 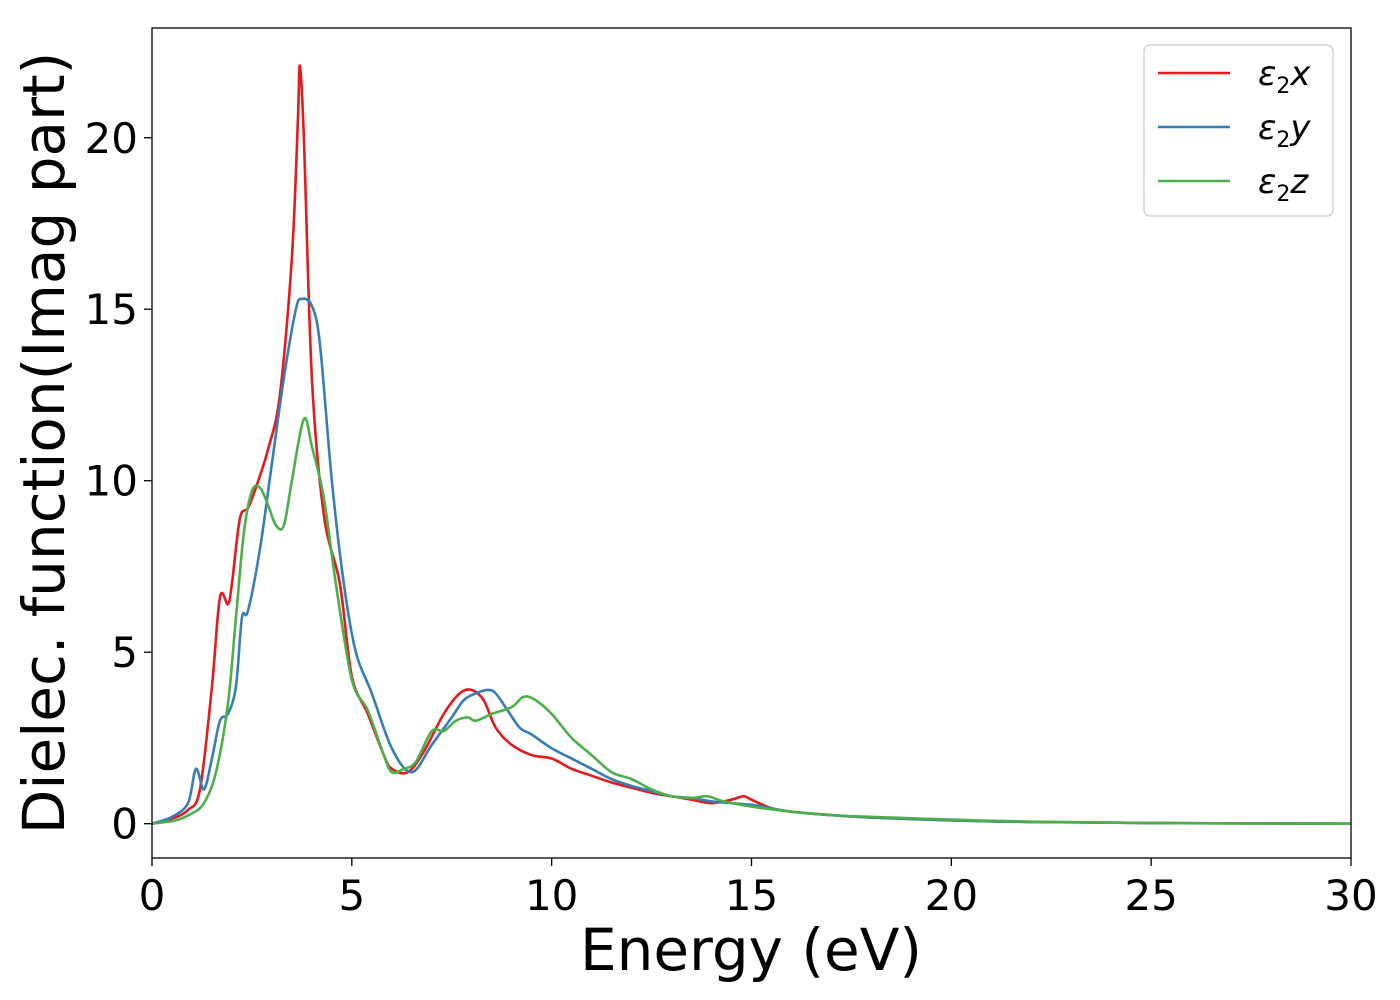 I want to click on x-tick-label: 30, so click(x=1350, y=895).